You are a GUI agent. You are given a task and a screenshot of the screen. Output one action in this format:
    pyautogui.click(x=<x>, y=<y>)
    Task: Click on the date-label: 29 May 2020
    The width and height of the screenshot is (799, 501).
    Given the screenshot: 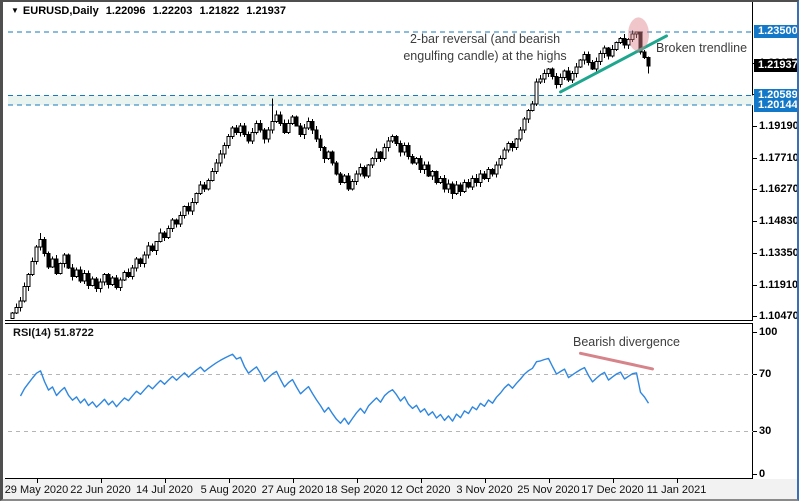 What is the action you would take?
    pyautogui.click(x=36, y=490)
    